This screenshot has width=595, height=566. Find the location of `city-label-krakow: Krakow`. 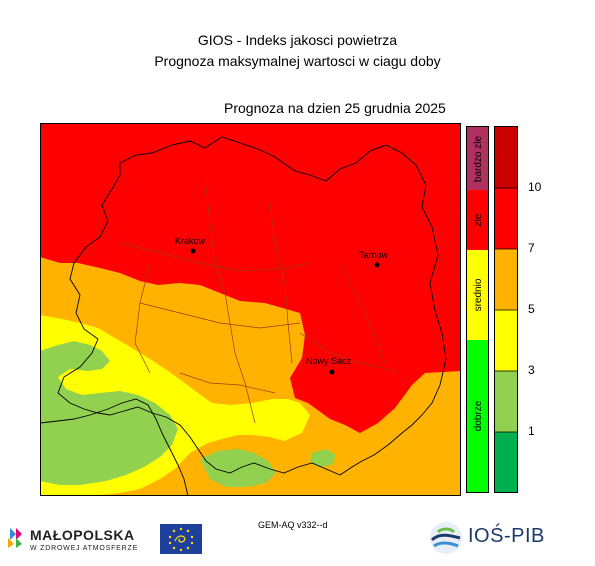

city-label-krakow: Krakow is located at coordinates (190, 241).